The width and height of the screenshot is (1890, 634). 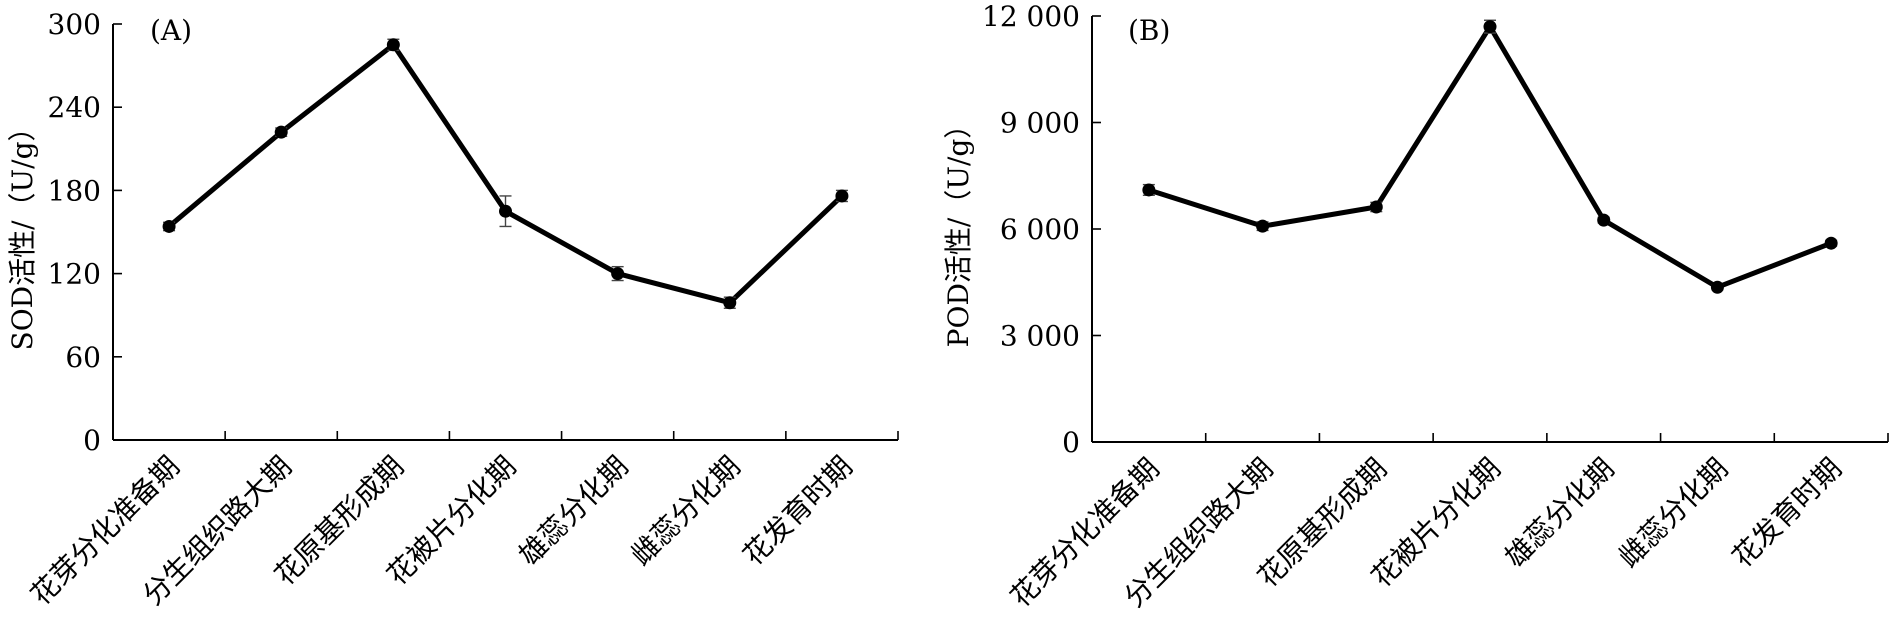 I want to click on x-tick-label-a: 雌蕊分化期, so click(x=685, y=511).